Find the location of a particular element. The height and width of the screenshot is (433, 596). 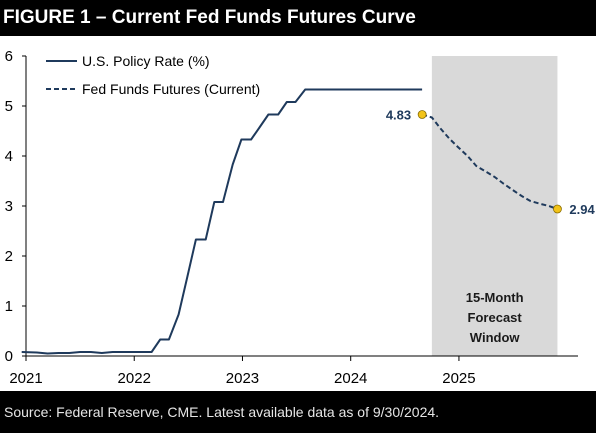

x-tick-label: 2023 is located at coordinates (242, 378).